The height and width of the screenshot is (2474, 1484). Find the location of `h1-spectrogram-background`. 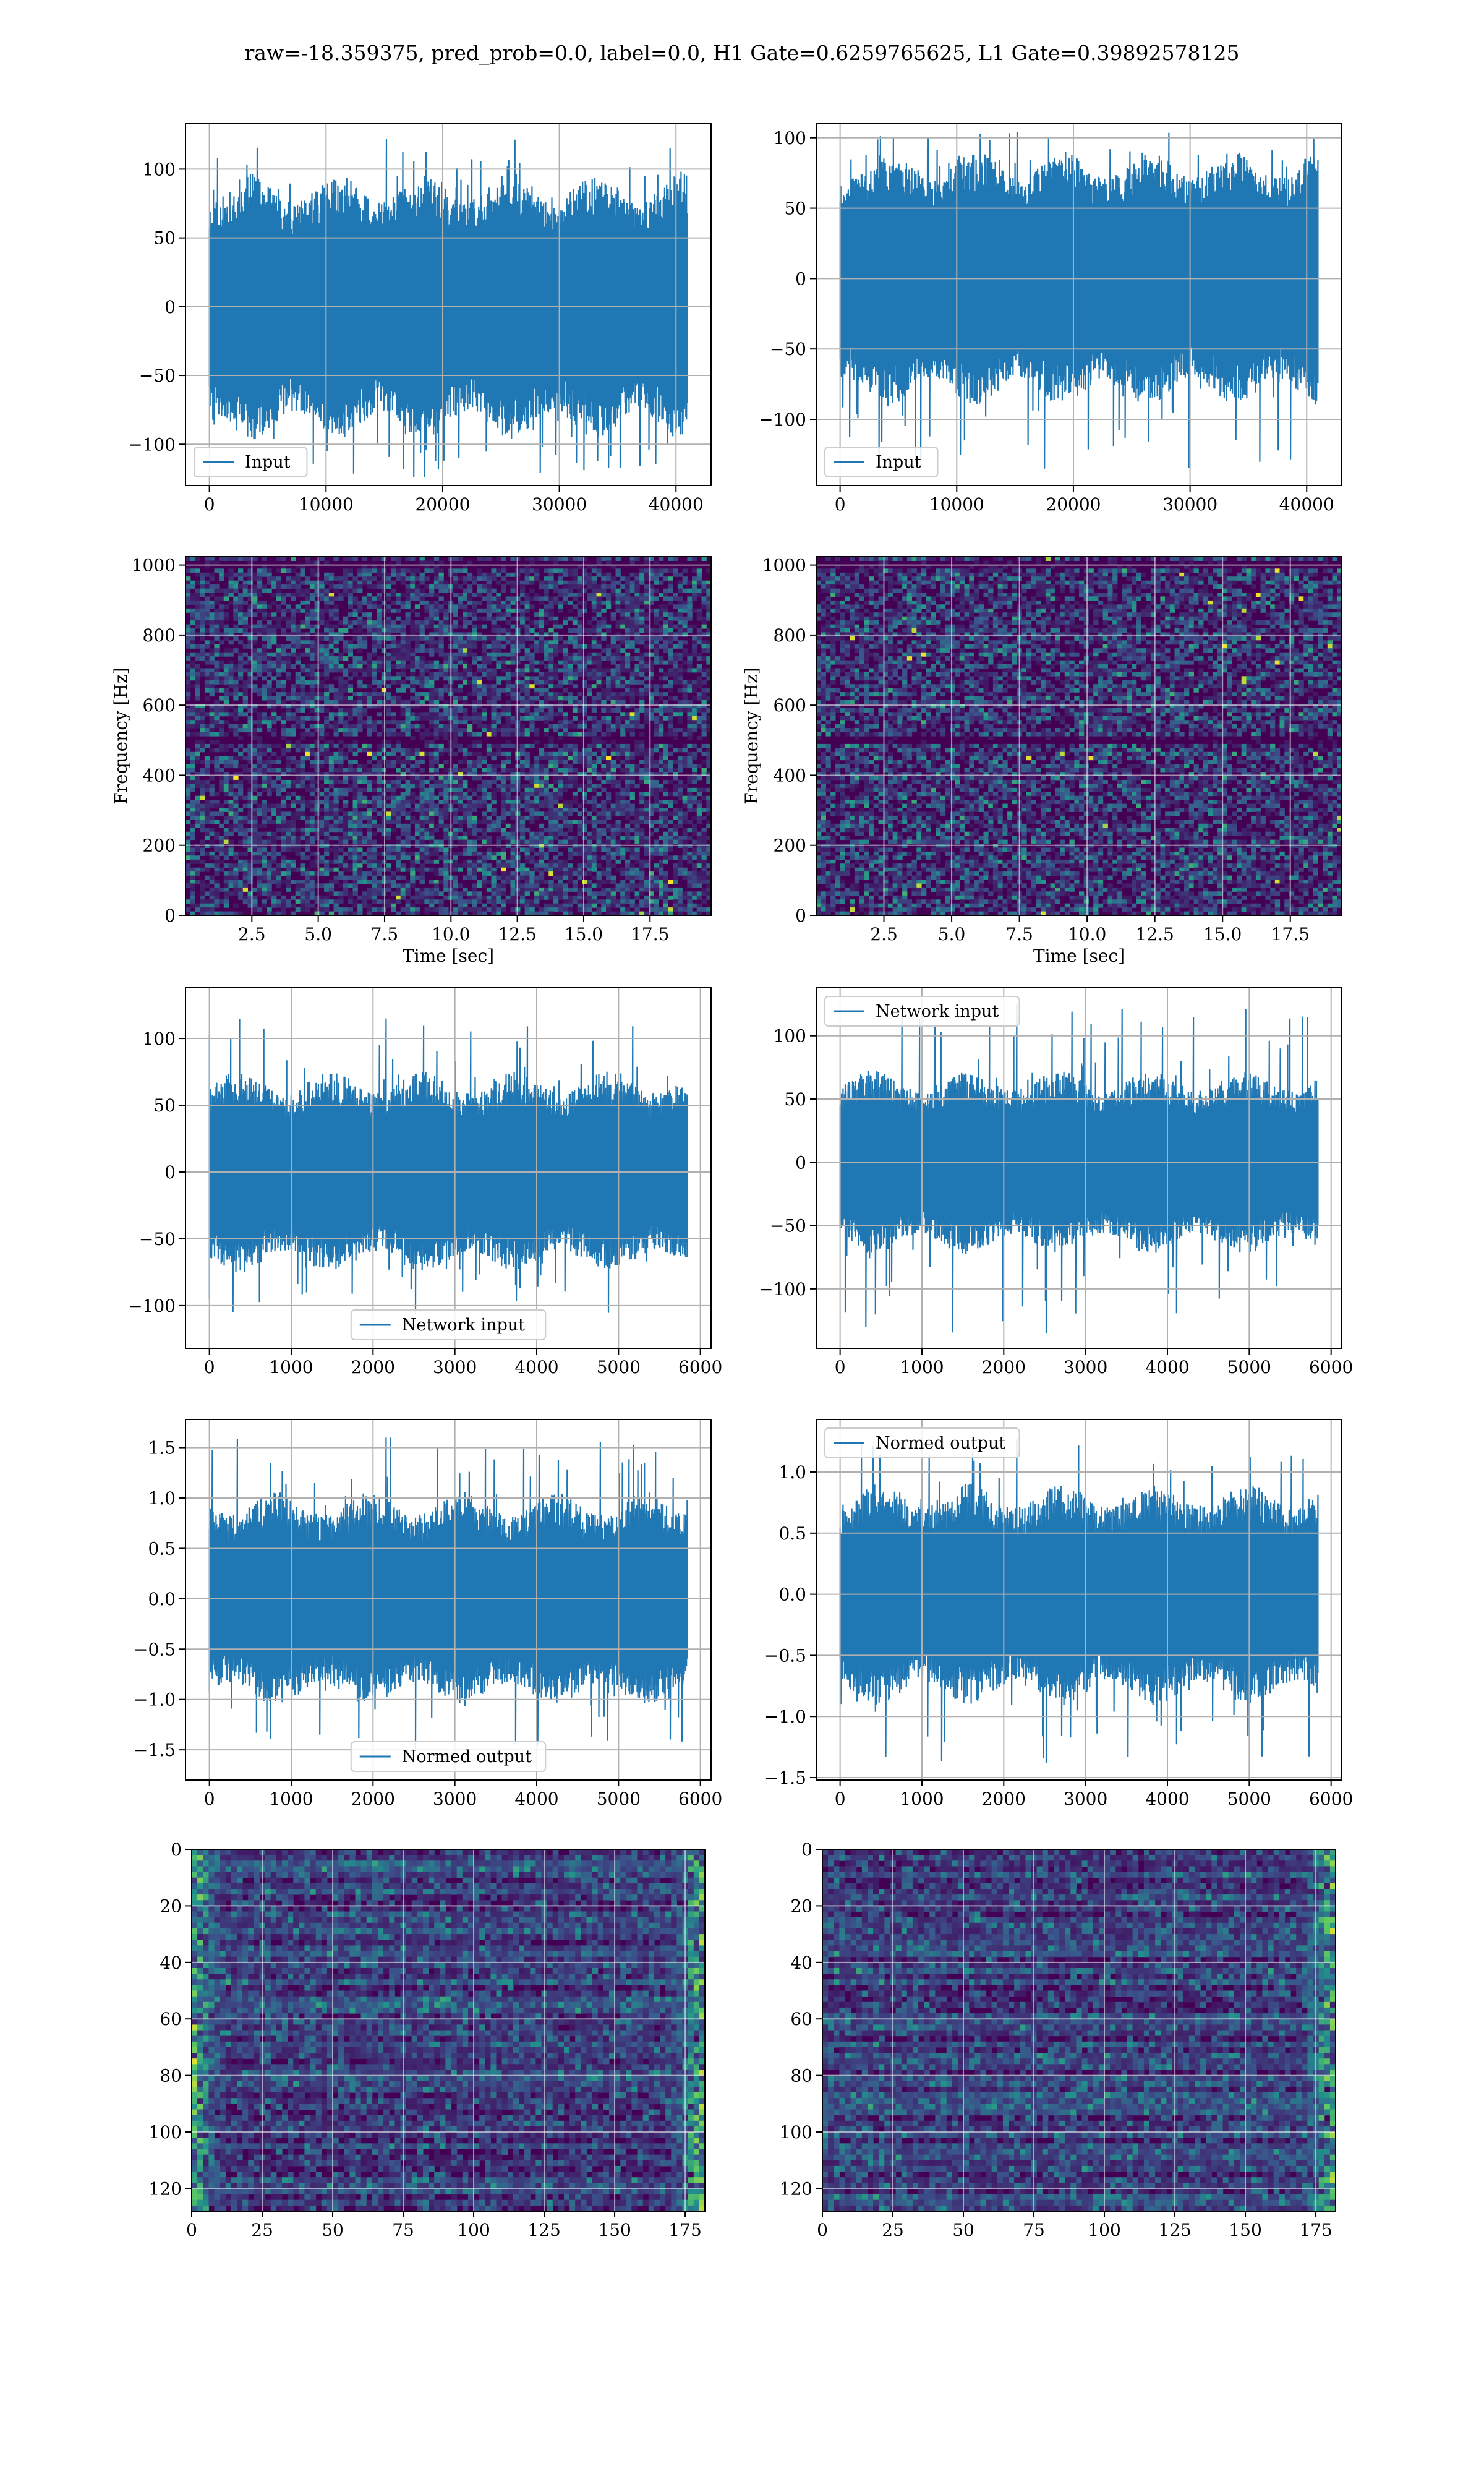

h1-spectrogram-background is located at coordinates (448, 736).